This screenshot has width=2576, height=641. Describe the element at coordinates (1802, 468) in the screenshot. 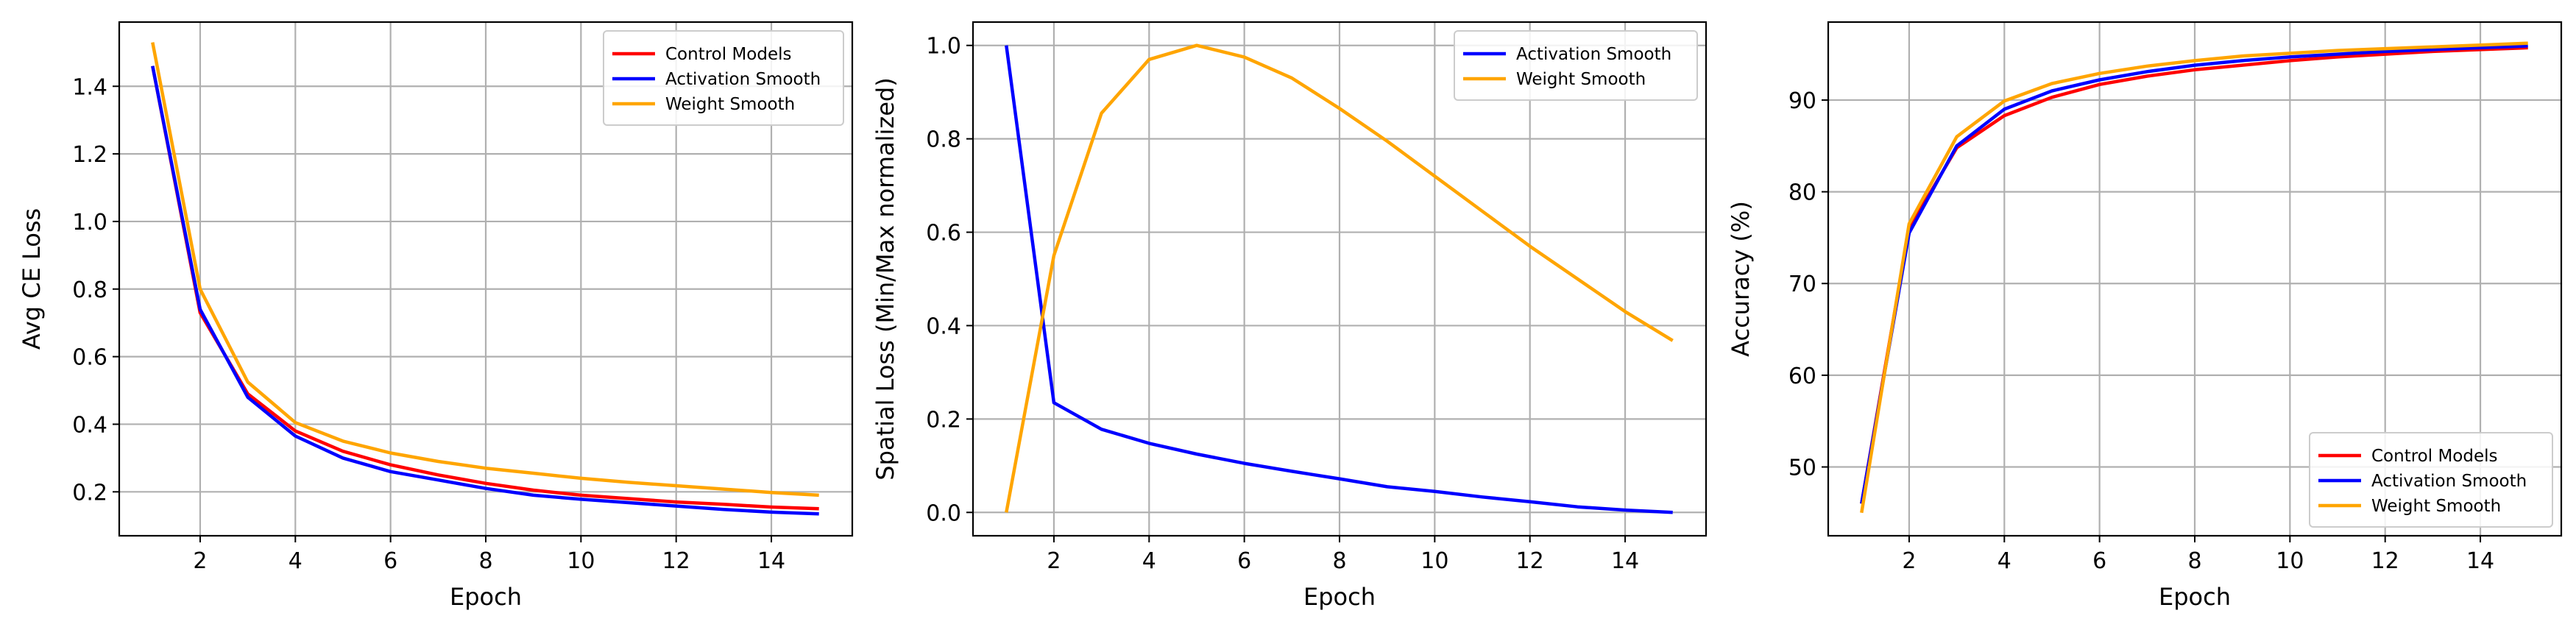

I see `y-tick-label: 50` at that location.